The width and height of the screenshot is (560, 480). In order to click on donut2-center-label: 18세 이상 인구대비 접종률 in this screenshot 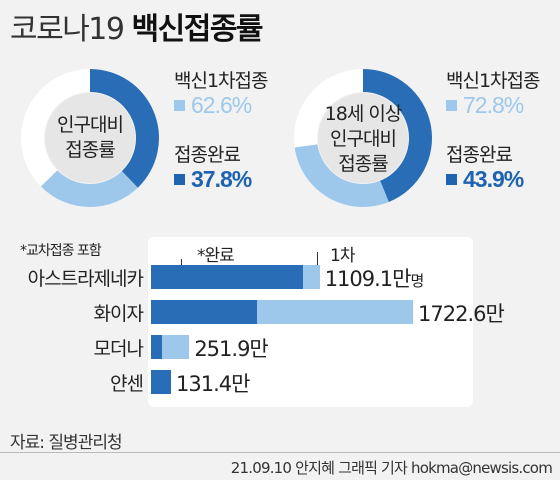, I will do `click(363, 139)`.